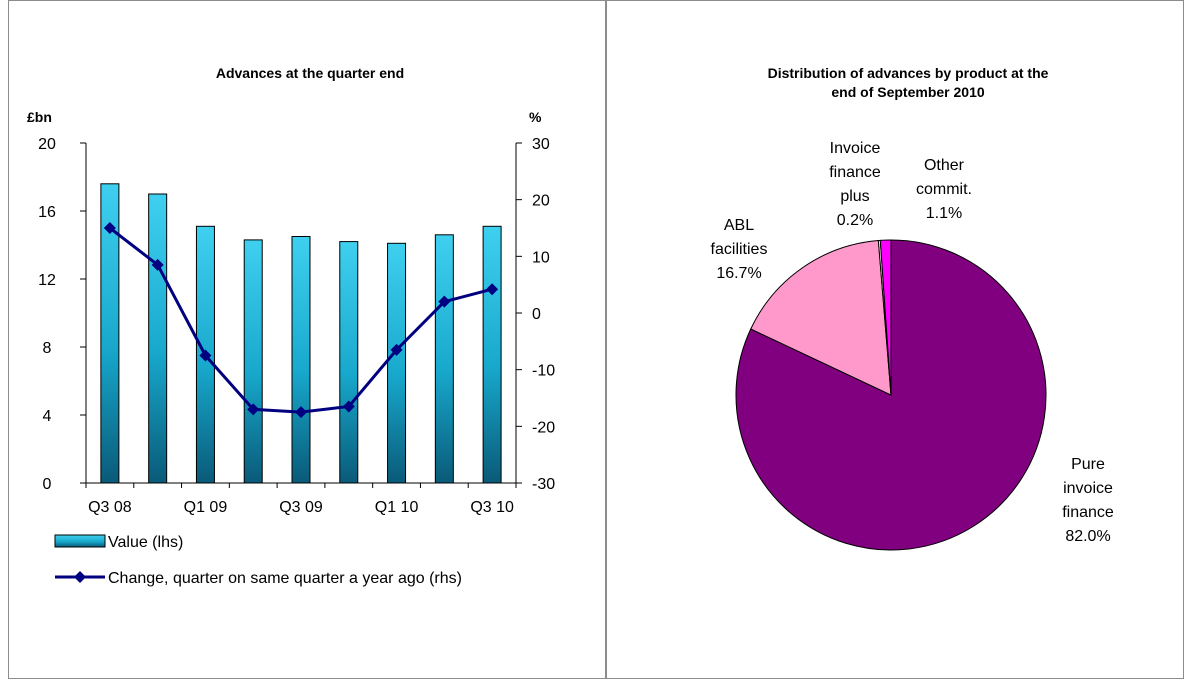 The width and height of the screenshot is (1190, 680). What do you see at coordinates (492, 507) in the screenshot?
I see `x-tick-label: Q3 10` at bounding box center [492, 507].